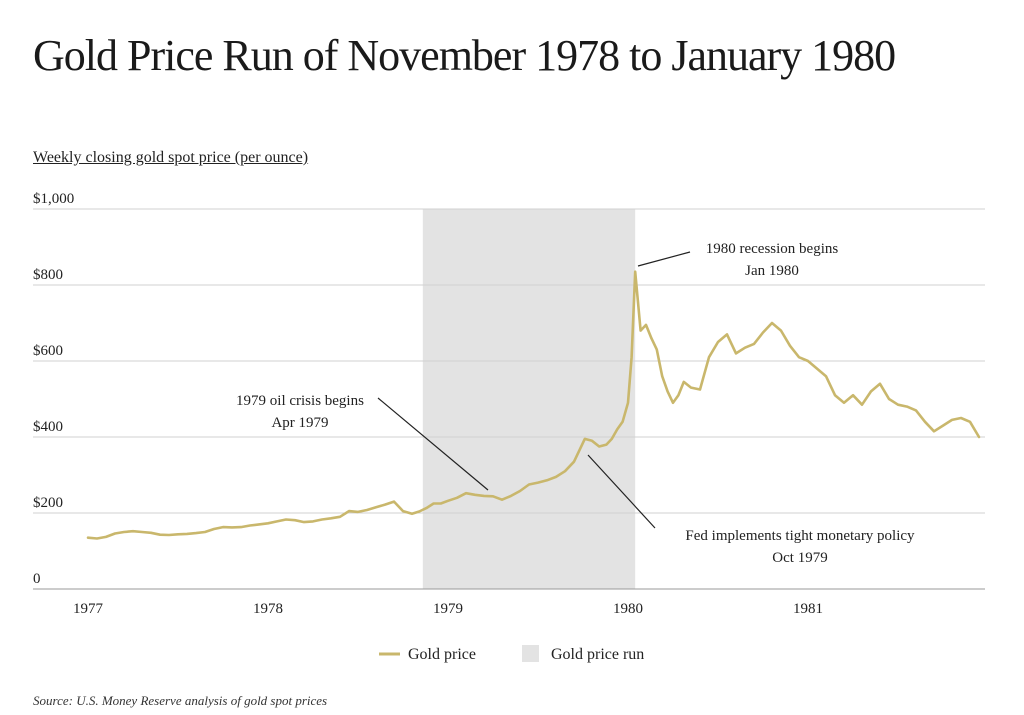 Image resolution: width=1024 pixels, height=715 pixels. I want to click on y-tick-label: $400, so click(48, 427).